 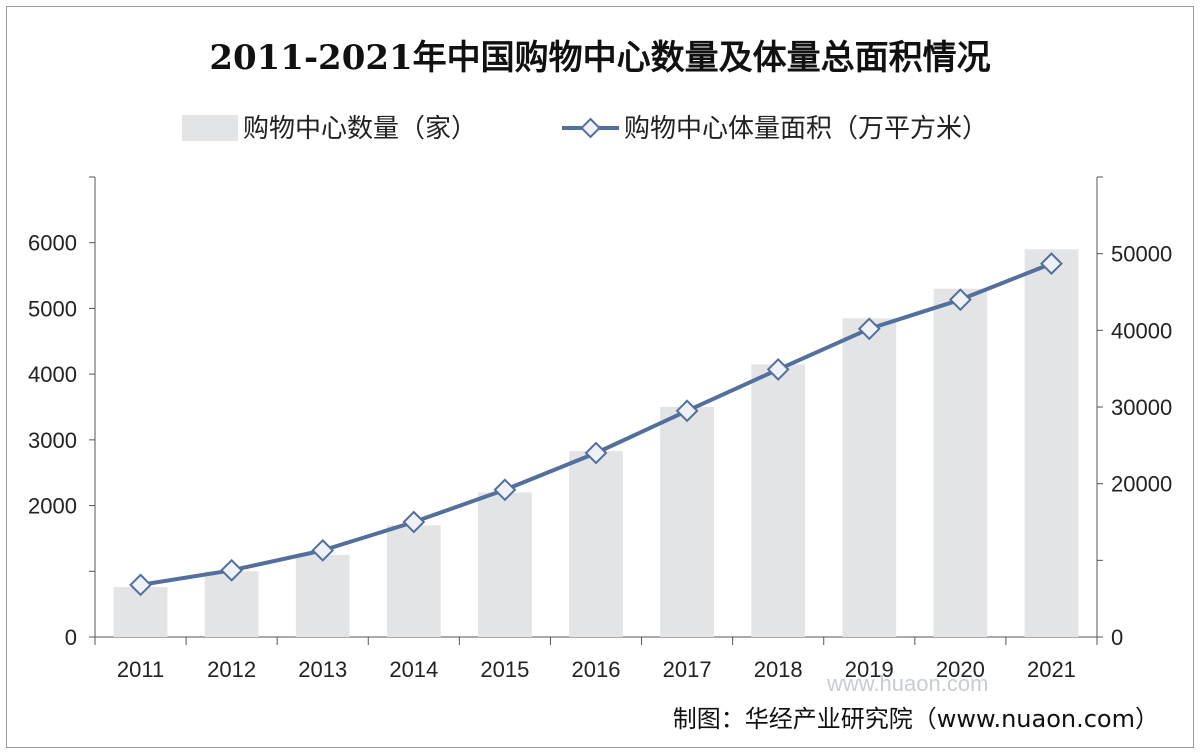 I want to click on x-tick-label: 2011, so click(x=140, y=669).